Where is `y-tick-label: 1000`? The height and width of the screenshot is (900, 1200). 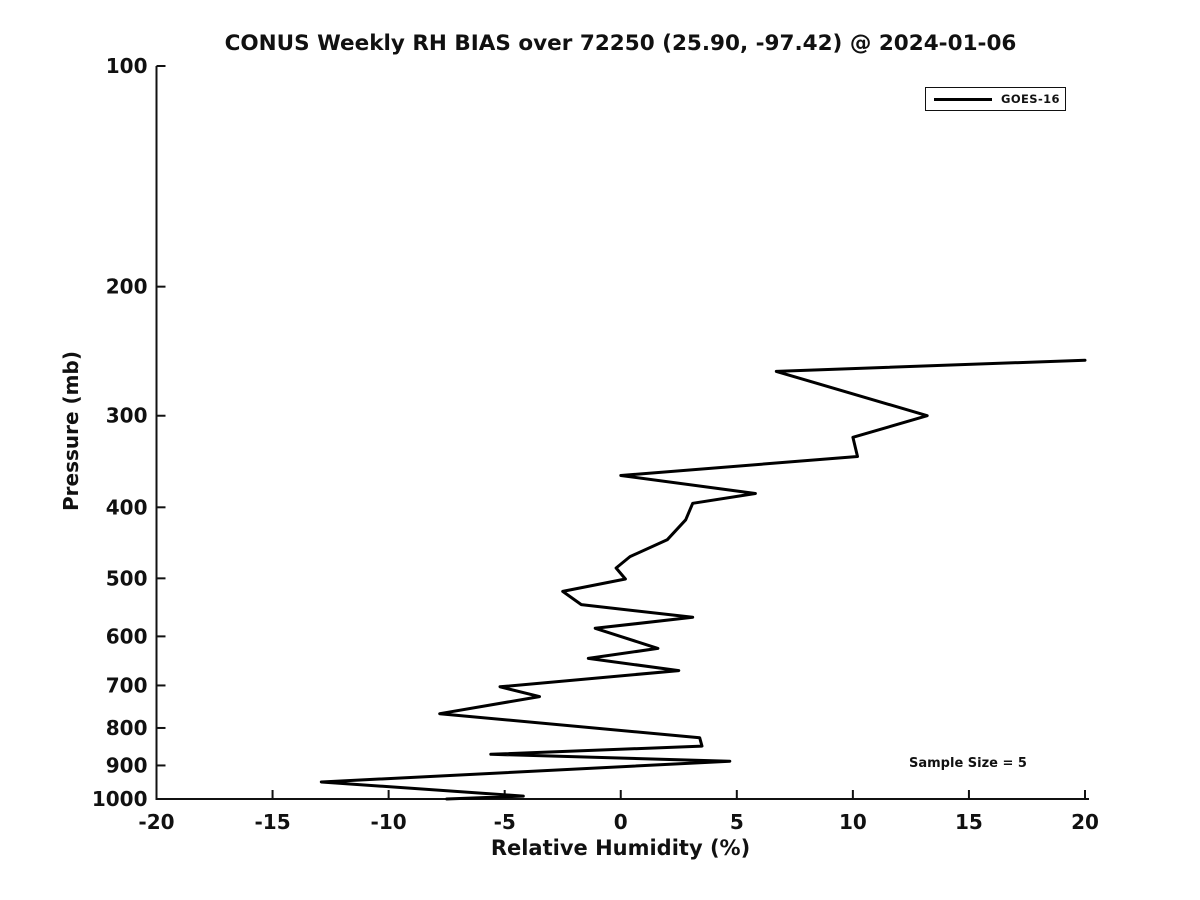 y-tick-label: 1000 is located at coordinates (120, 799).